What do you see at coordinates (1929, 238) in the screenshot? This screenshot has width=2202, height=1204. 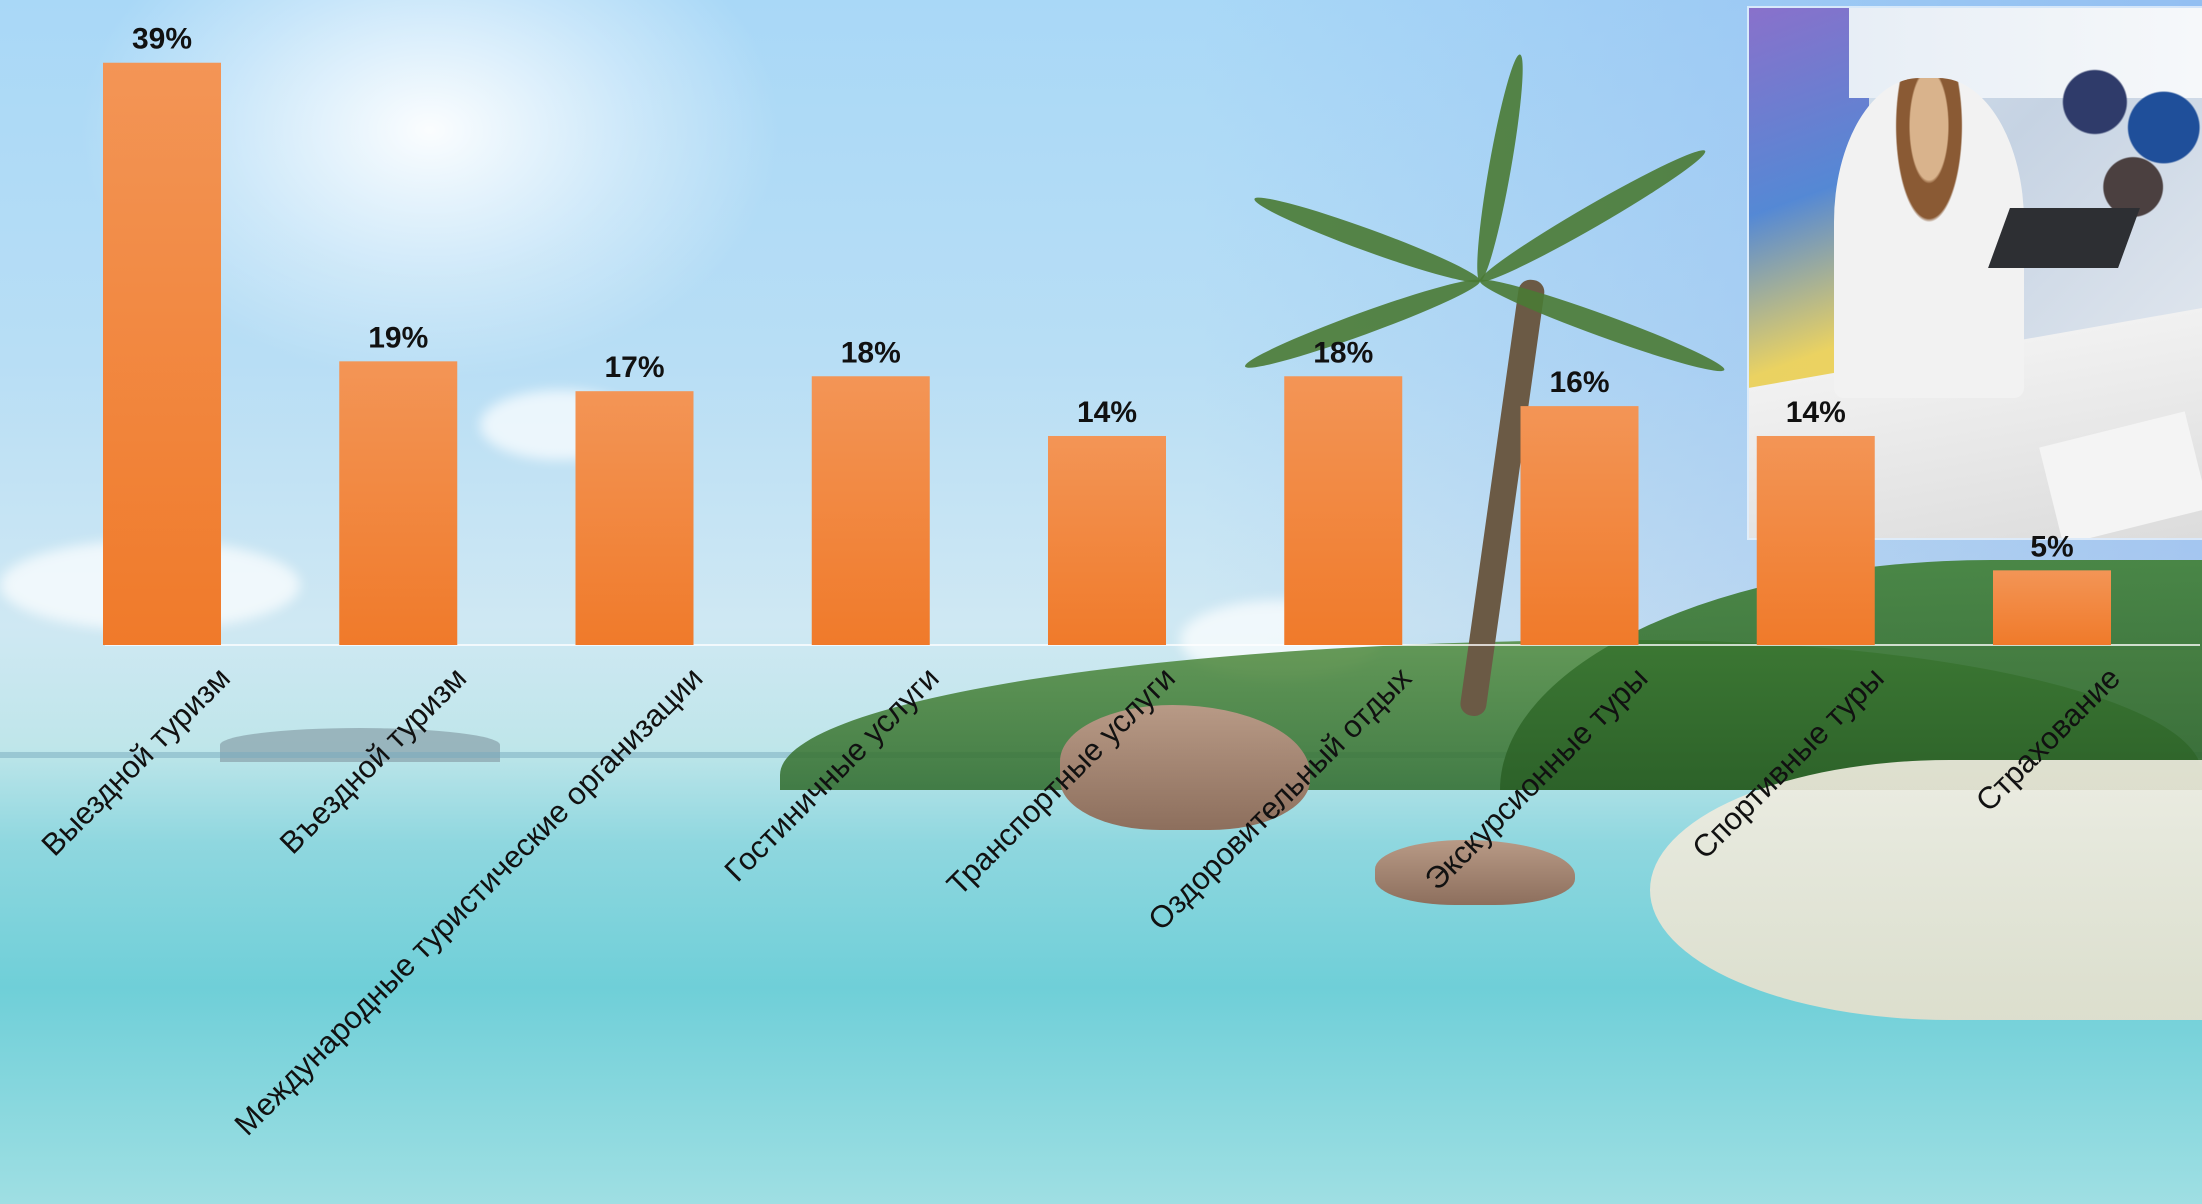 I see `photo-person` at bounding box center [1929, 238].